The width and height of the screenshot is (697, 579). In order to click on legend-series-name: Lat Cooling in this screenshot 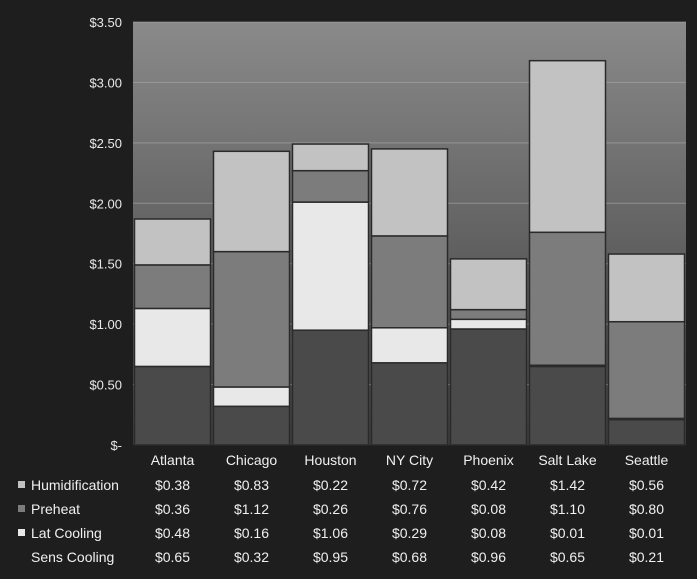, I will do `click(66, 533)`.